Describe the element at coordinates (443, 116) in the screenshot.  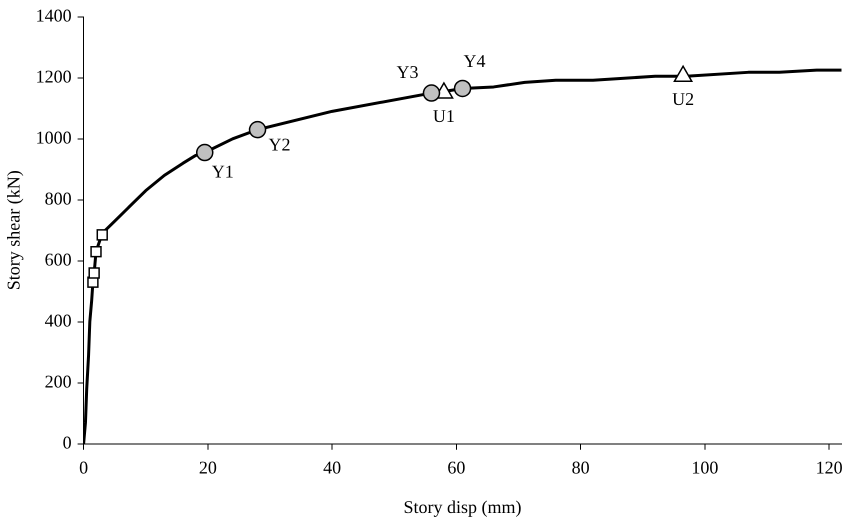
I see `annotation: U1` at that location.